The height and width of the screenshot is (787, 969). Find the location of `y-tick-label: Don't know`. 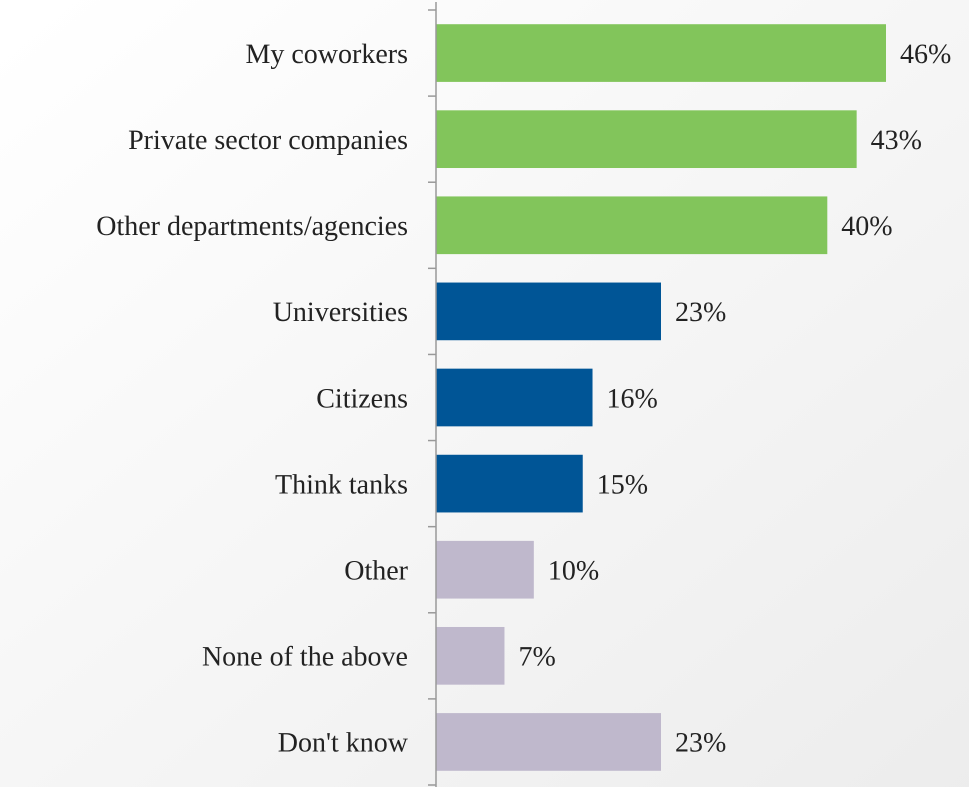

y-tick-label: Don't know is located at coordinates (343, 743).